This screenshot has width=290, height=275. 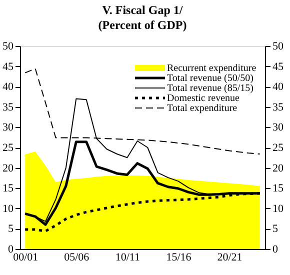 What do you see at coordinates (8, 208) in the screenshot?
I see `y-tick-label: 10` at bounding box center [8, 208].